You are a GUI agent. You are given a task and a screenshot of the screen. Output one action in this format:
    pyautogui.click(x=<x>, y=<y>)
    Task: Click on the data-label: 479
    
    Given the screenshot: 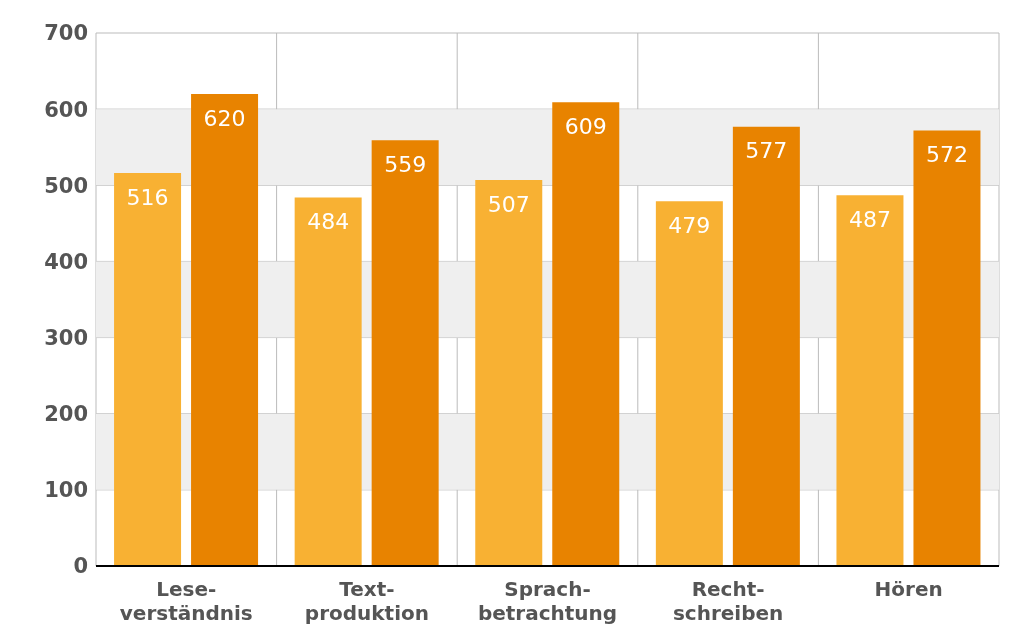 What is the action you would take?
    pyautogui.click(x=689, y=225)
    